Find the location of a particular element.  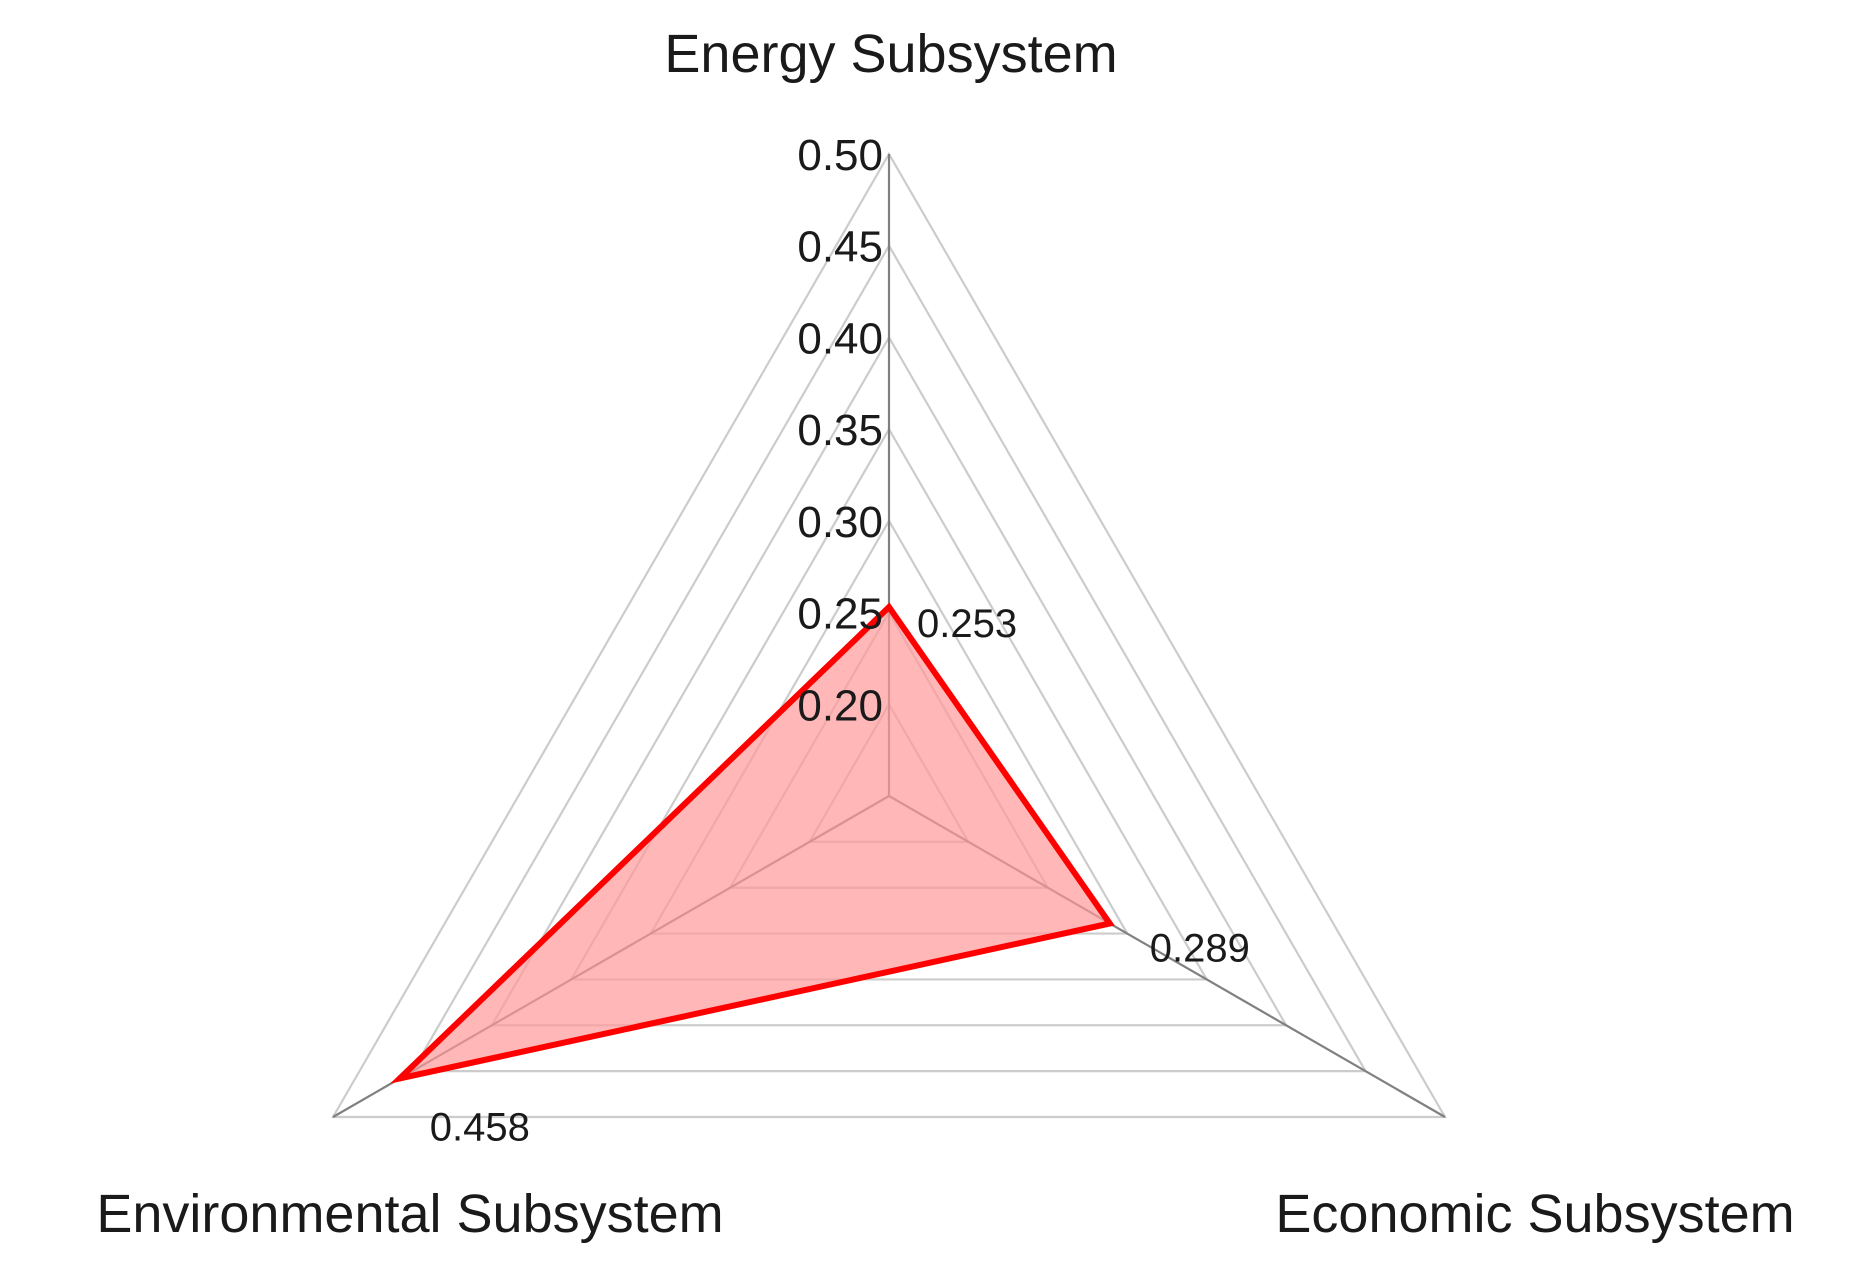

value-label-1: 0.253 is located at coordinates (967, 624).